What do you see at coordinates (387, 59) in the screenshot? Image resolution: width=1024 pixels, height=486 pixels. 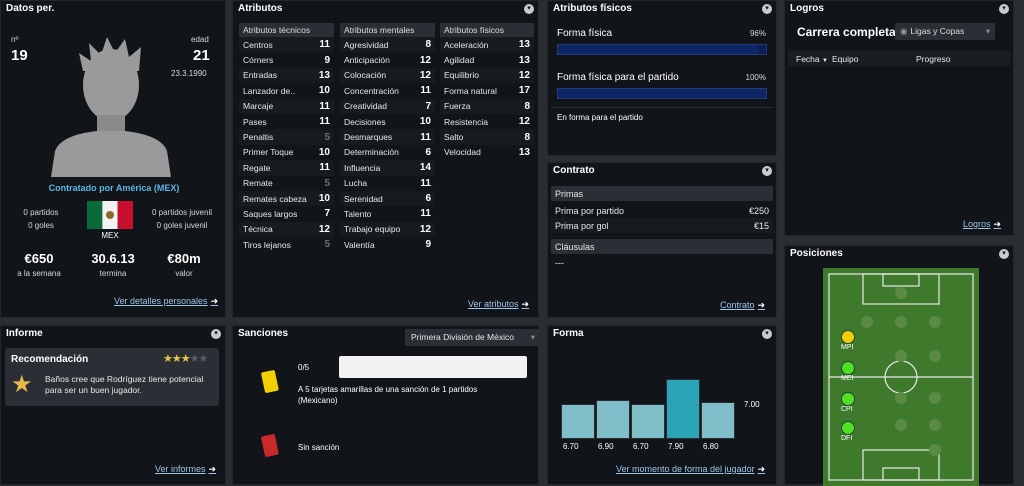 I see `attribute-row: Anticipación 12` at bounding box center [387, 59].